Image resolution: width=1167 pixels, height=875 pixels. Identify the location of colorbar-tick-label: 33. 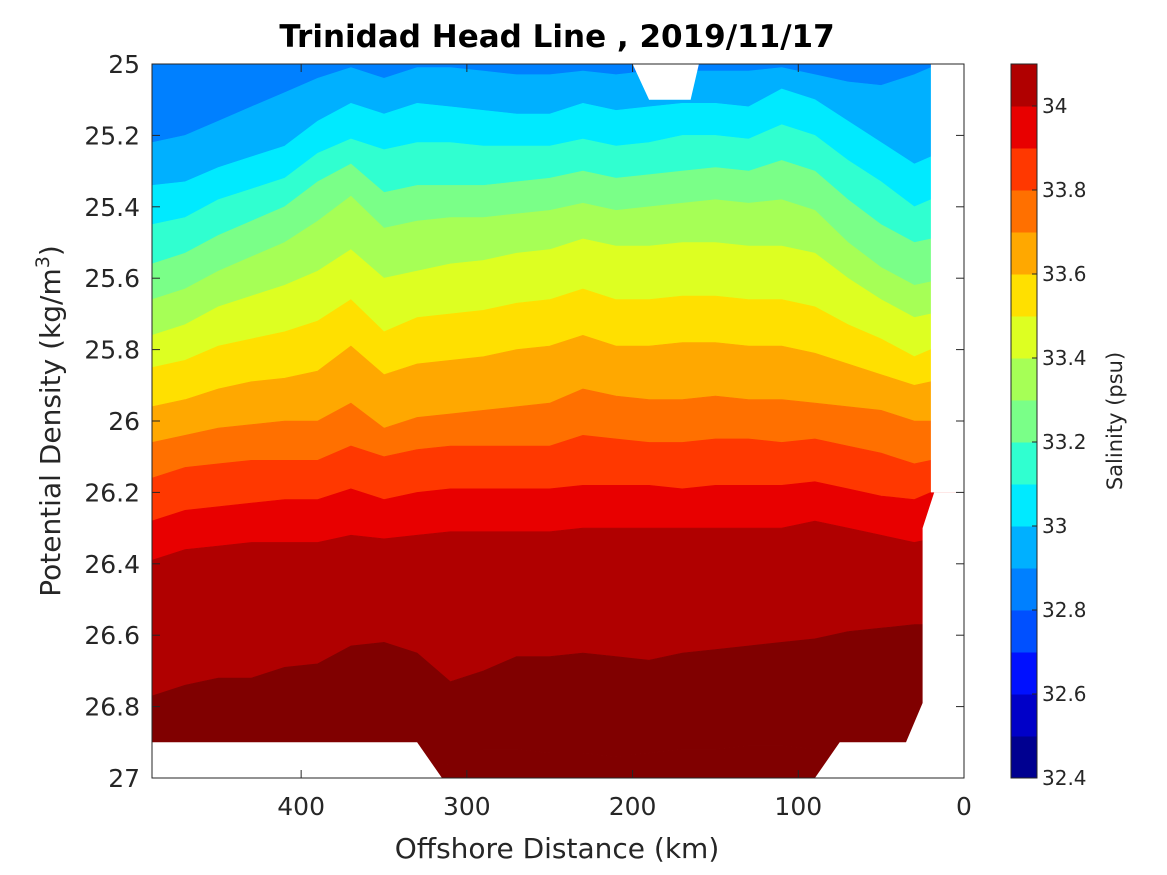
(1054, 526).